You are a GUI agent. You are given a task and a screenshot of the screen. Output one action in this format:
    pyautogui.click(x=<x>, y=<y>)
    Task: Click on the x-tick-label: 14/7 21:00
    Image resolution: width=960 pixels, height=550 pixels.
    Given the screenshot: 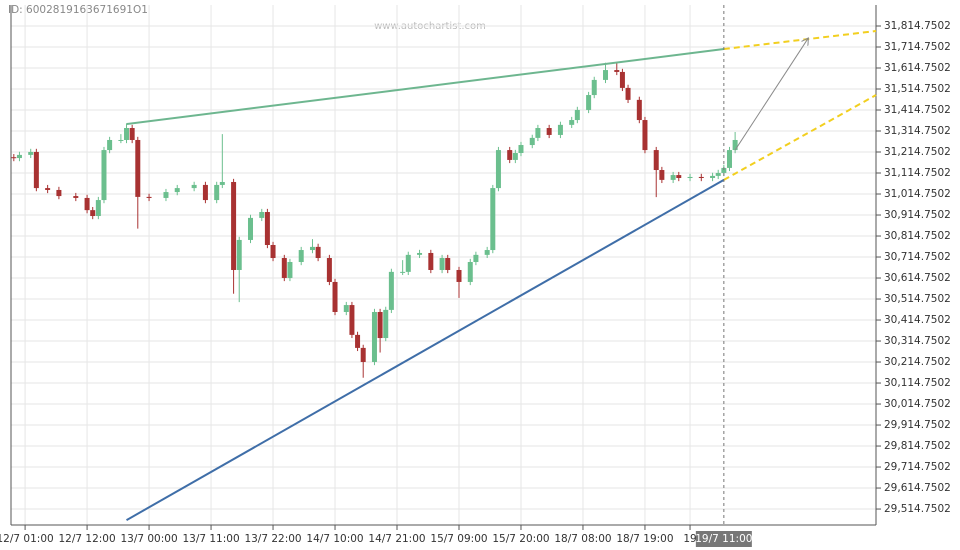 What is the action you would take?
    pyautogui.click(x=396, y=539)
    